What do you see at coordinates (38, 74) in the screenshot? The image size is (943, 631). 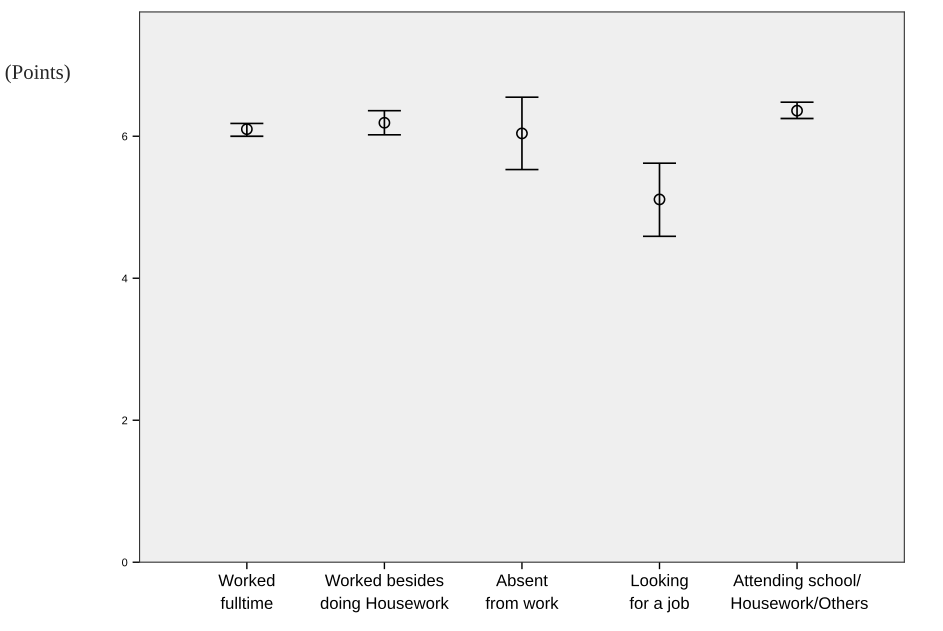 I see `y-axis-title: (Points)` at bounding box center [38, 74].